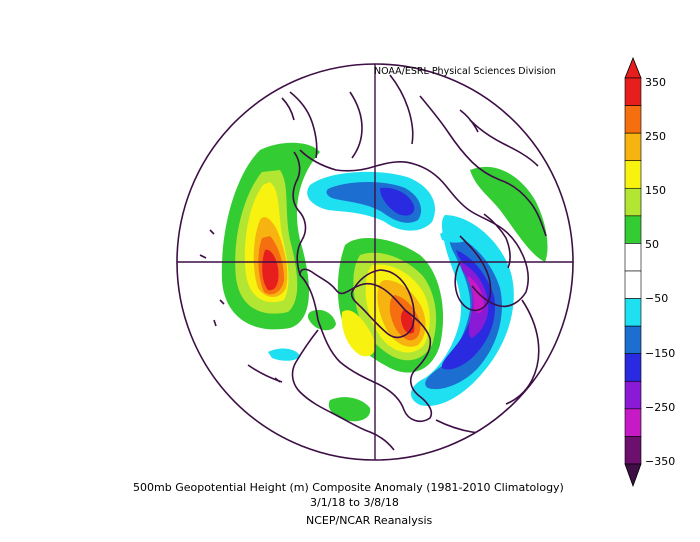 This screenshot has height=542, width=700. I want to click on positive-anomaly-europe, so click(509, 214).